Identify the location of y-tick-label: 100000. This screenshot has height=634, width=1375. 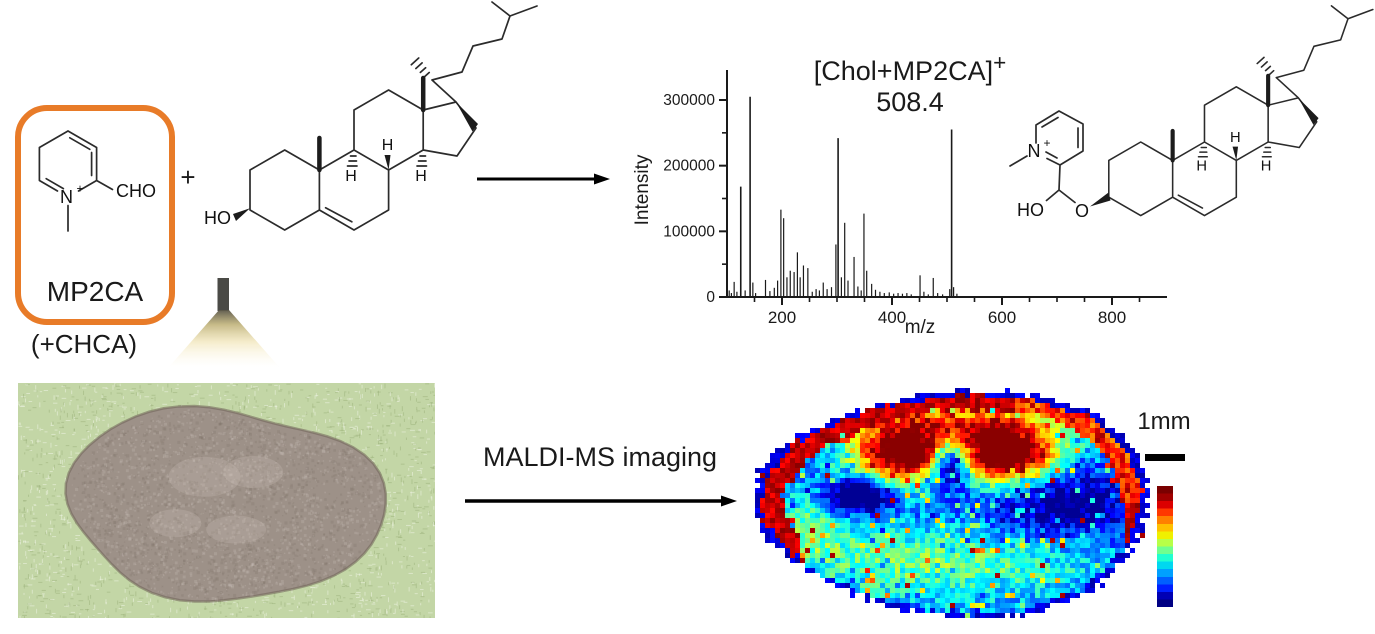
(689, 231).